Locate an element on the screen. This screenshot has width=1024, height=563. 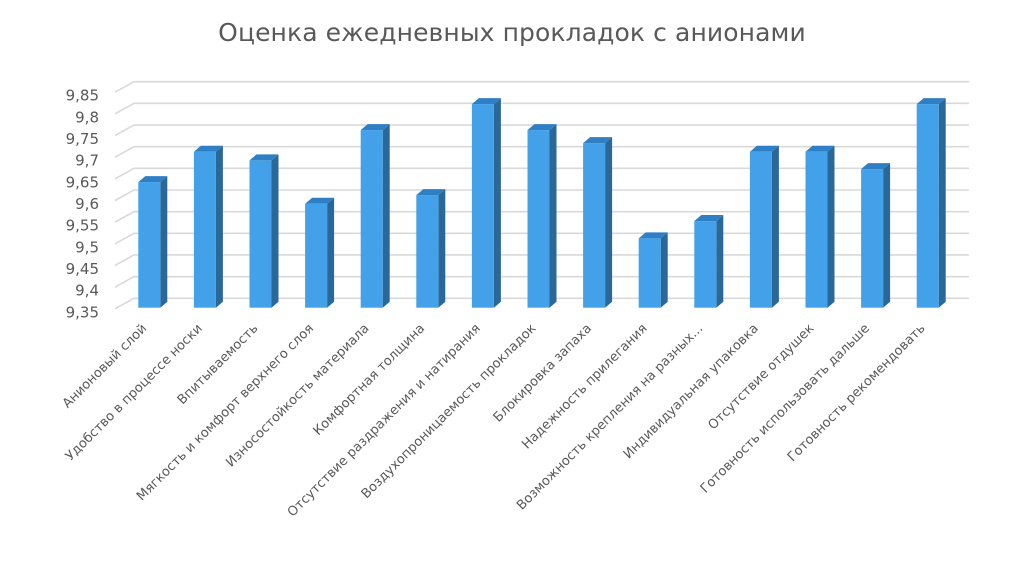
chart-title: Оценка ежедневных прокладок с анионами is located at coordinates (512, 32).